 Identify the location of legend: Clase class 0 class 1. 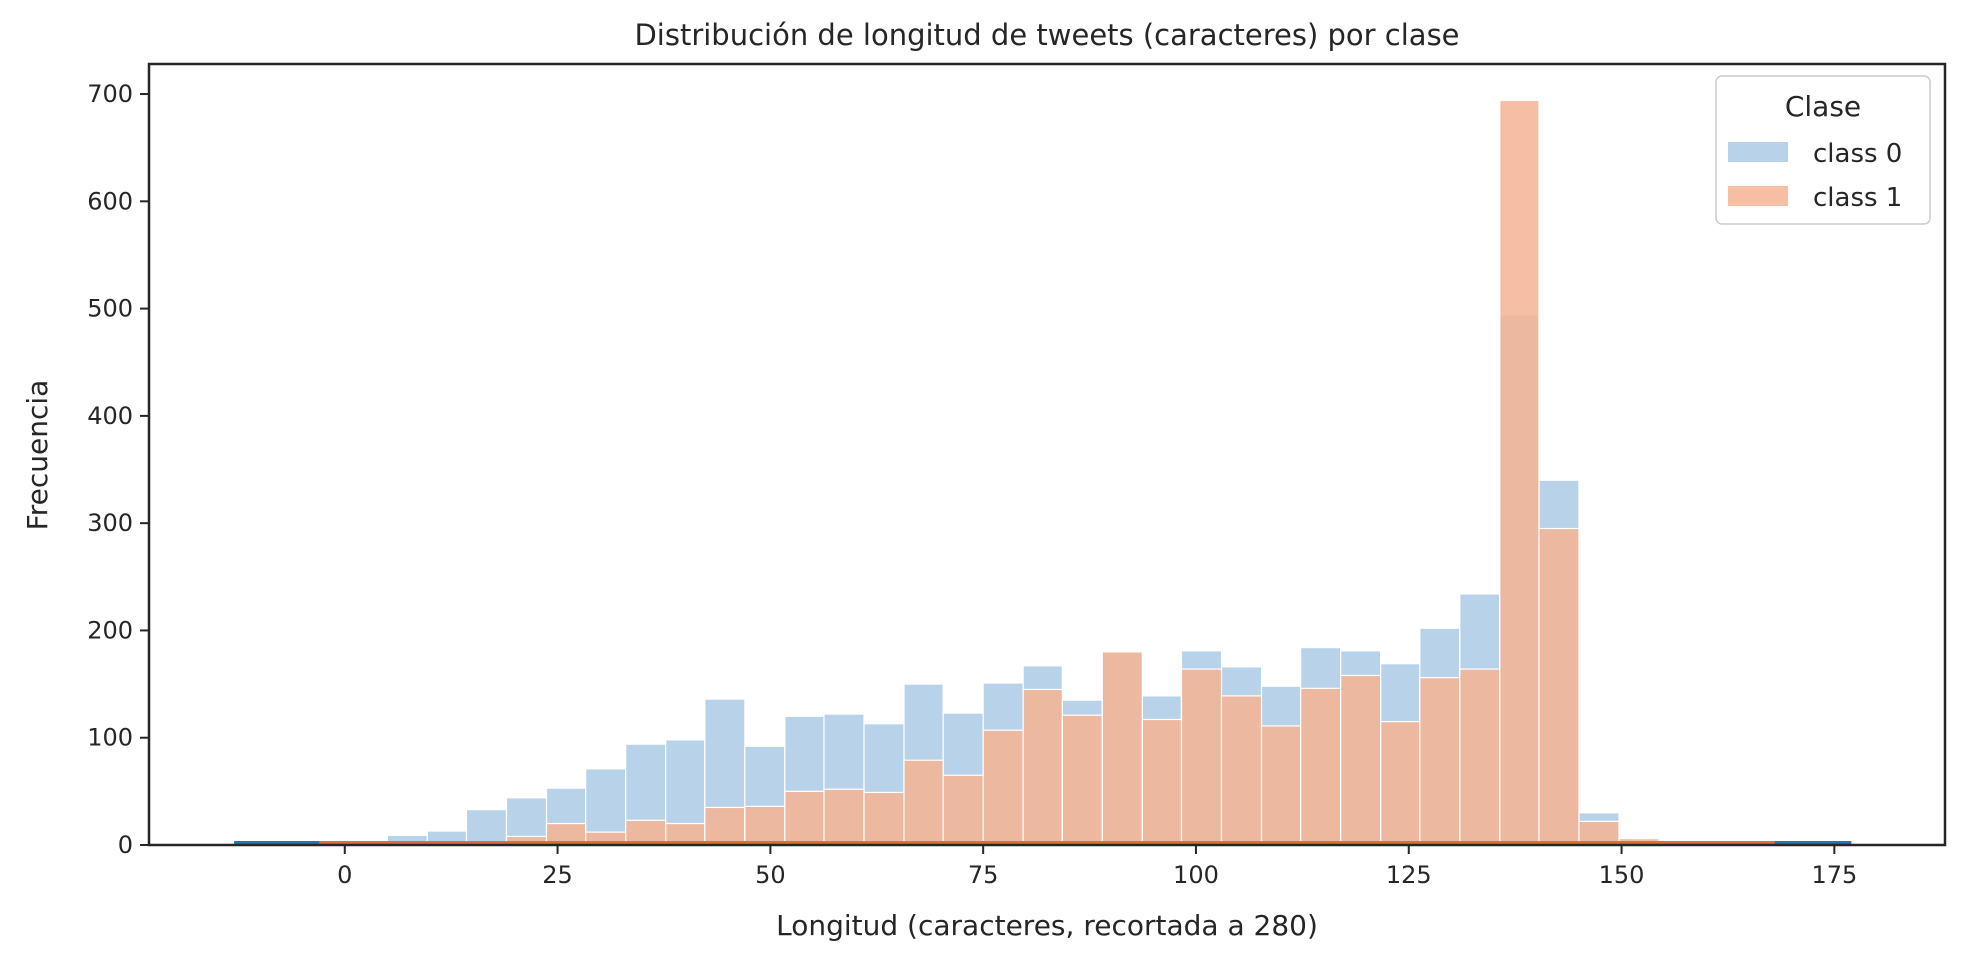
(1823, 150).